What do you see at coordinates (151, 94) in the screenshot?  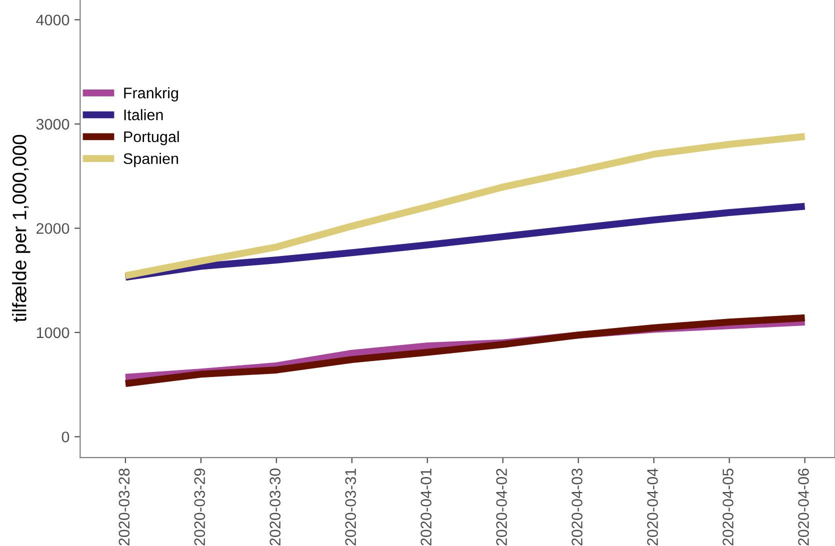 I see `legend-label: Frankrig` at bounding box center [151, 94].